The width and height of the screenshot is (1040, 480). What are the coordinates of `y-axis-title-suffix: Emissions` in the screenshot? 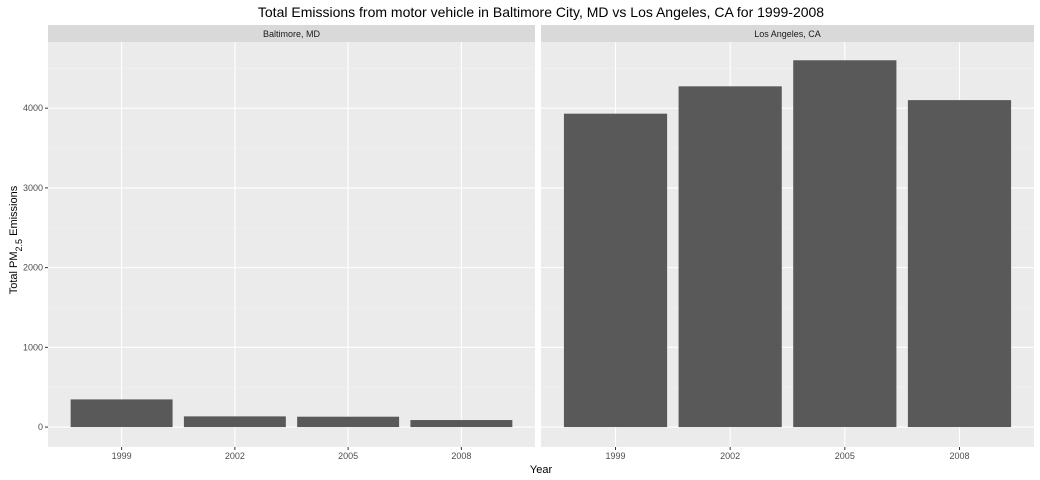 It's located at (14, 212).